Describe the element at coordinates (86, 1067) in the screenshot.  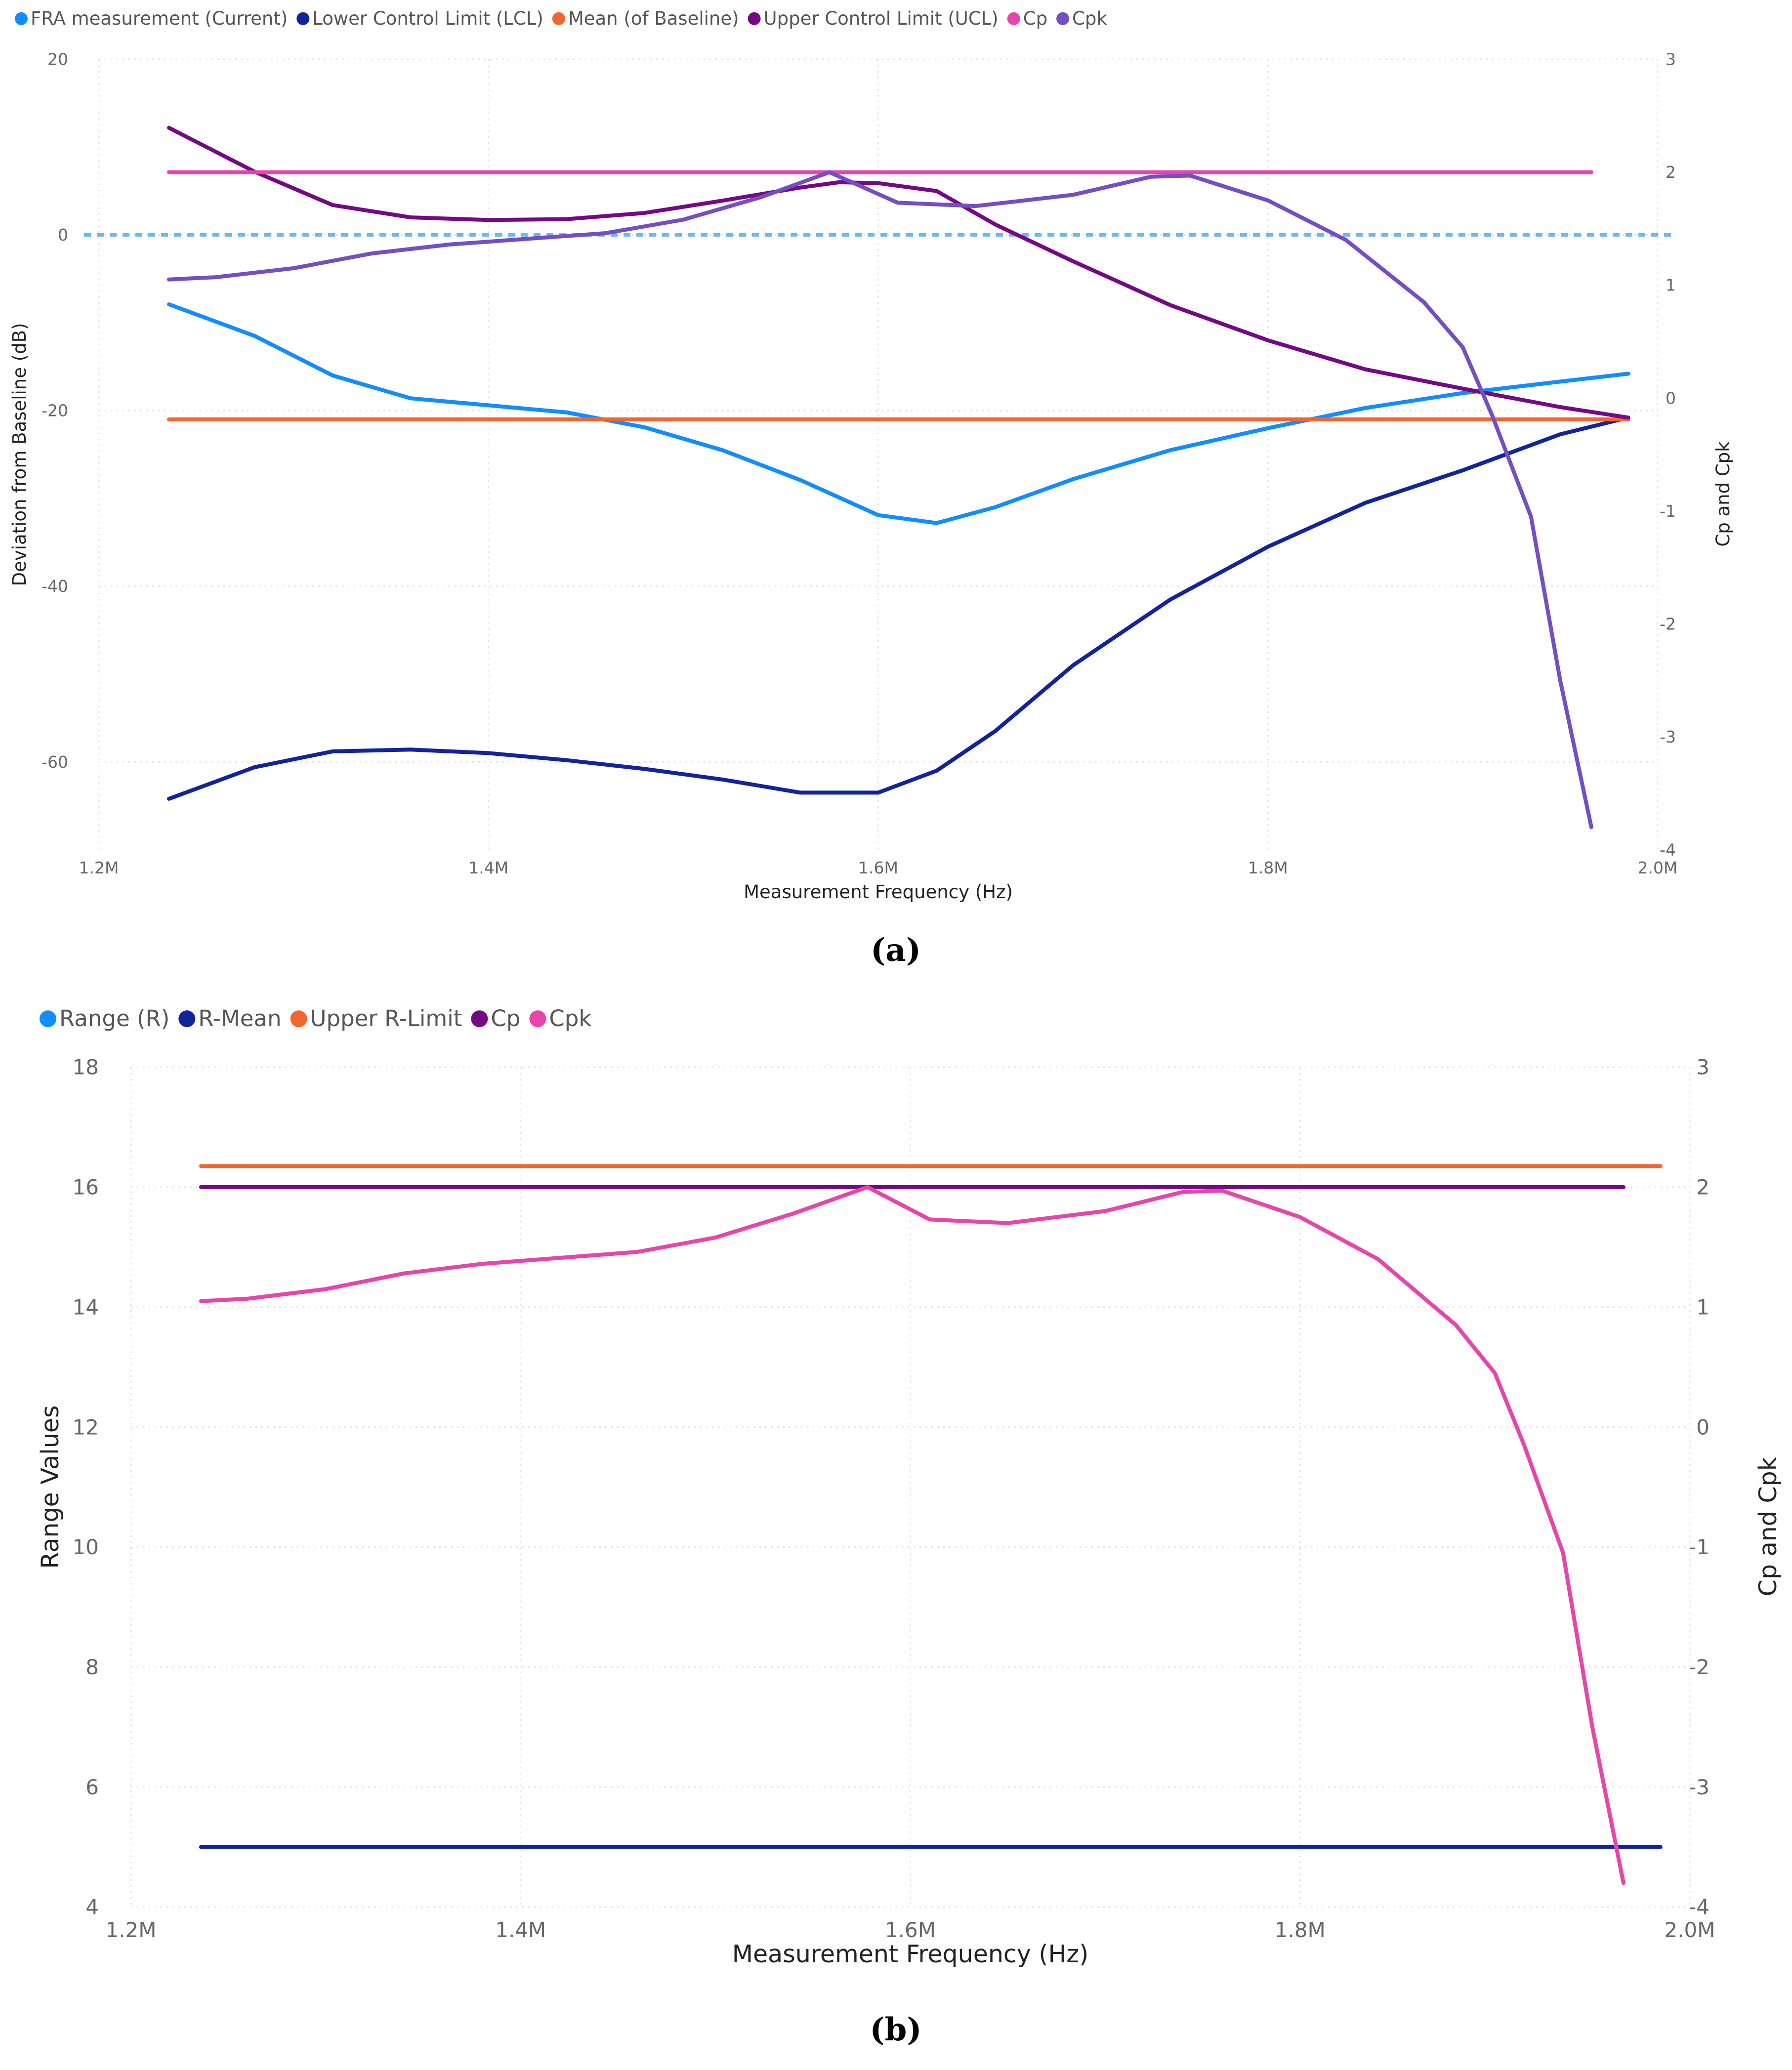
I see `left-y-tick-label: 18` at that location.